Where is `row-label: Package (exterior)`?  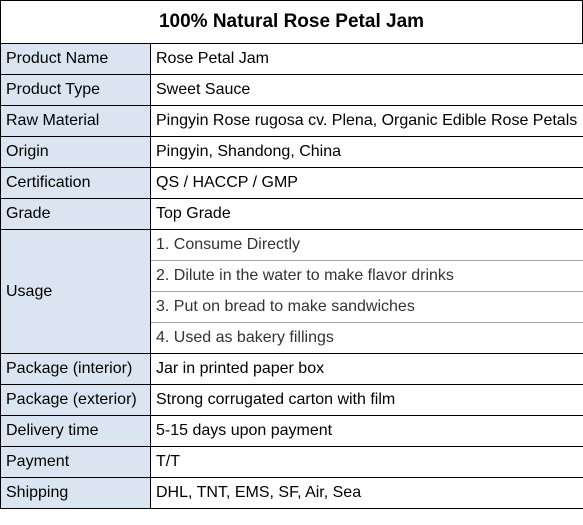 row-label: Package (exterior) is located at coordinates (75, 400).